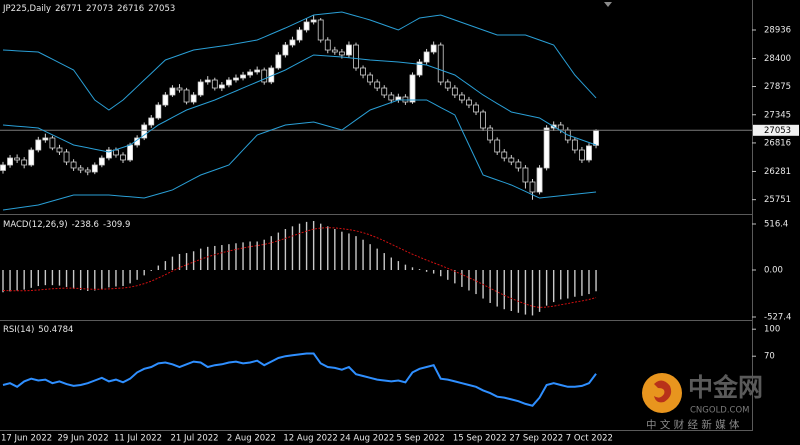 This screenshot has width=800, height=445. Describe the element at coordinates (777, 87) in the screenshot. I see `y-tick-label: 27875` at that location.